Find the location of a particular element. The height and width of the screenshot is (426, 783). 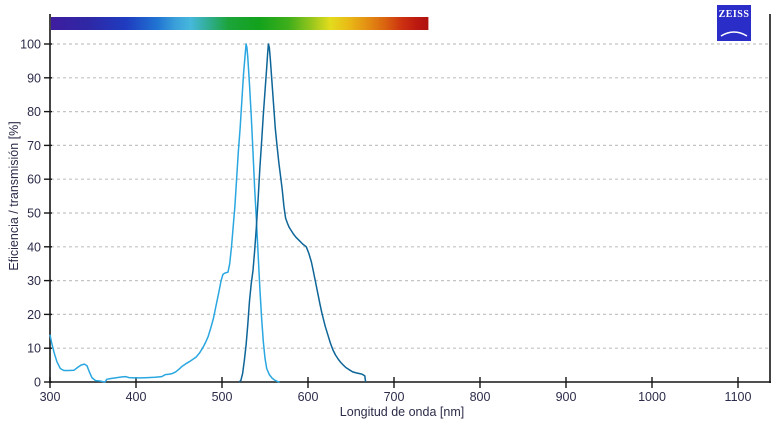

x-axis-title: Longitud de onda [nm] is located at coordinates (402, 412).